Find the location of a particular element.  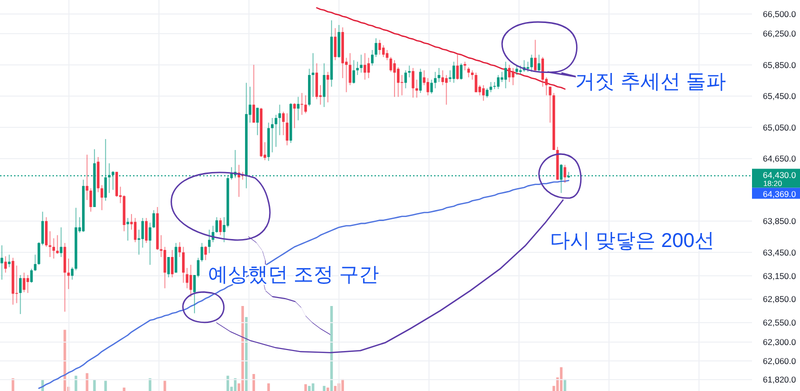

y-tick-label: 66,500.0 is located at coordinates (779, 14).